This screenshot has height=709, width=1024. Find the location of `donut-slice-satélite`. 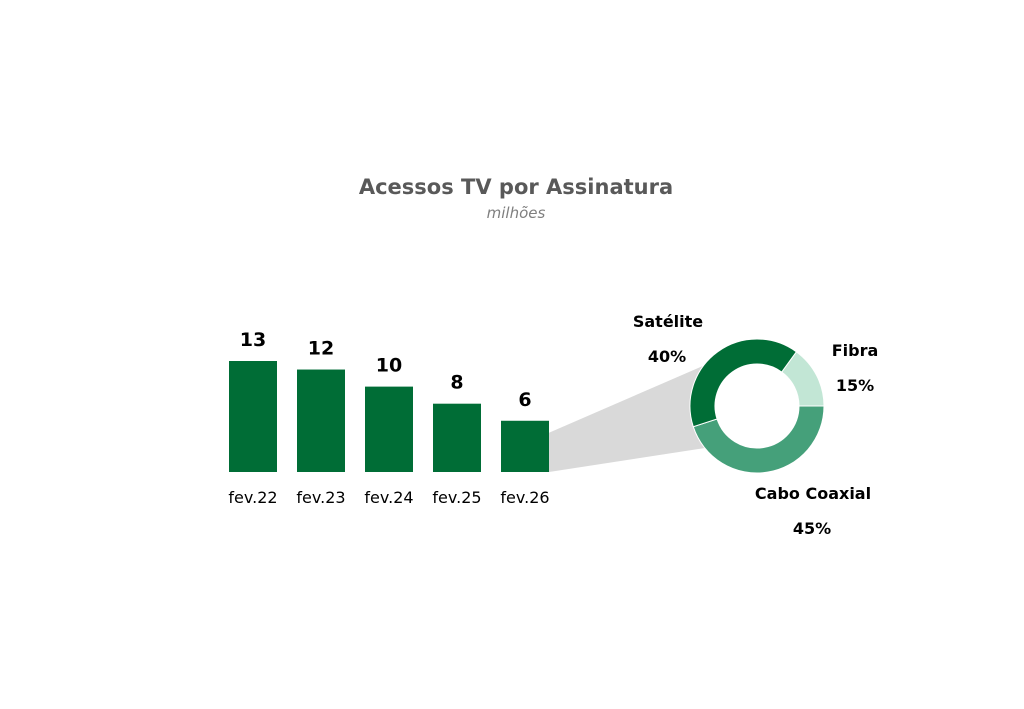

donut-slice-satélite is located at coordinates (743, 383).